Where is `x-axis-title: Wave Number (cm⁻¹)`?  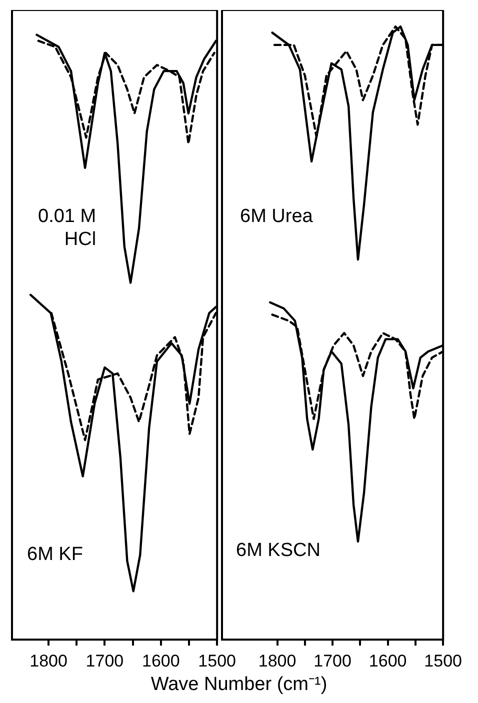
x-axis-title: Wave Number (cm⁻¹) is located at coordinates (239, 684).